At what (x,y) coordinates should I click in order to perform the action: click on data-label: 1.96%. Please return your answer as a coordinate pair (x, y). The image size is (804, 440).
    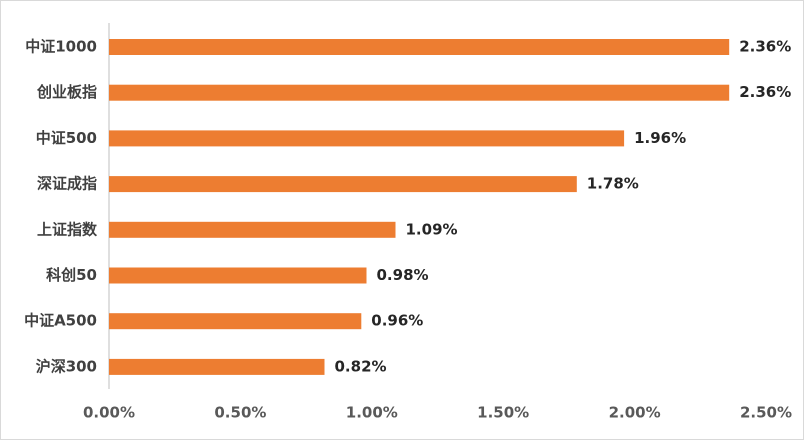
    Looking at the image, I should click on (660, 138).